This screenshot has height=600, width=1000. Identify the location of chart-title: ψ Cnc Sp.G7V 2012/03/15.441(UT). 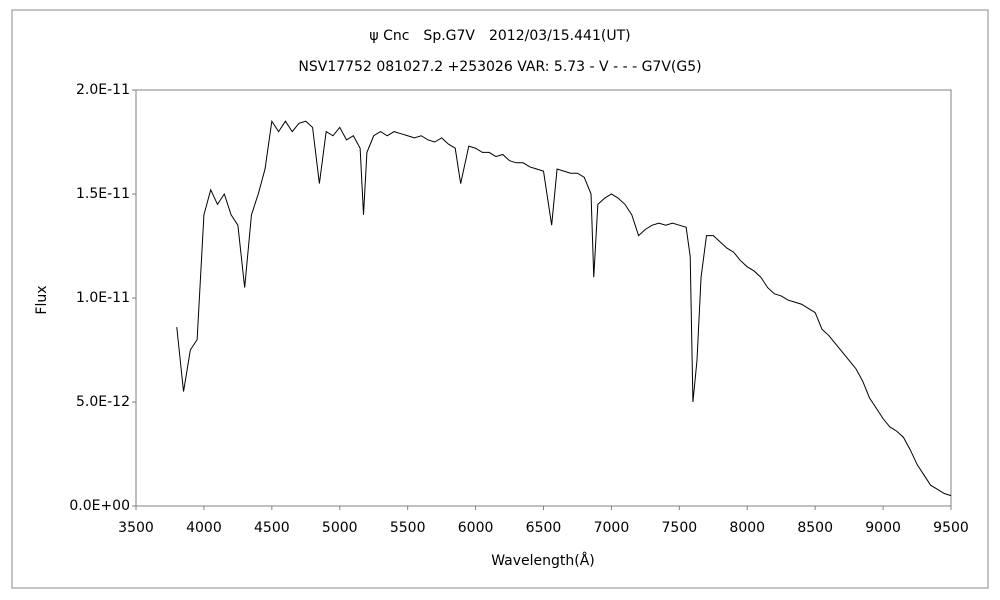
(499, 36).